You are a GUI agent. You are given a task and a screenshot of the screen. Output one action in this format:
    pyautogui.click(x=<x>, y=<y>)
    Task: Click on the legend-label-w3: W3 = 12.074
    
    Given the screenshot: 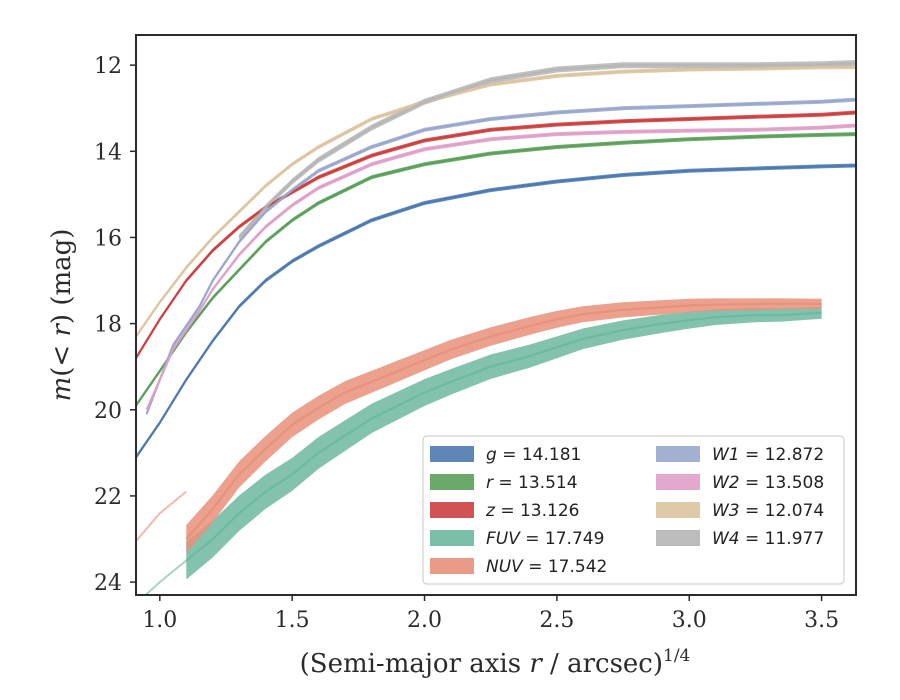 What is the action you would take?
    pyautogui.click(x=768, y=511)
    